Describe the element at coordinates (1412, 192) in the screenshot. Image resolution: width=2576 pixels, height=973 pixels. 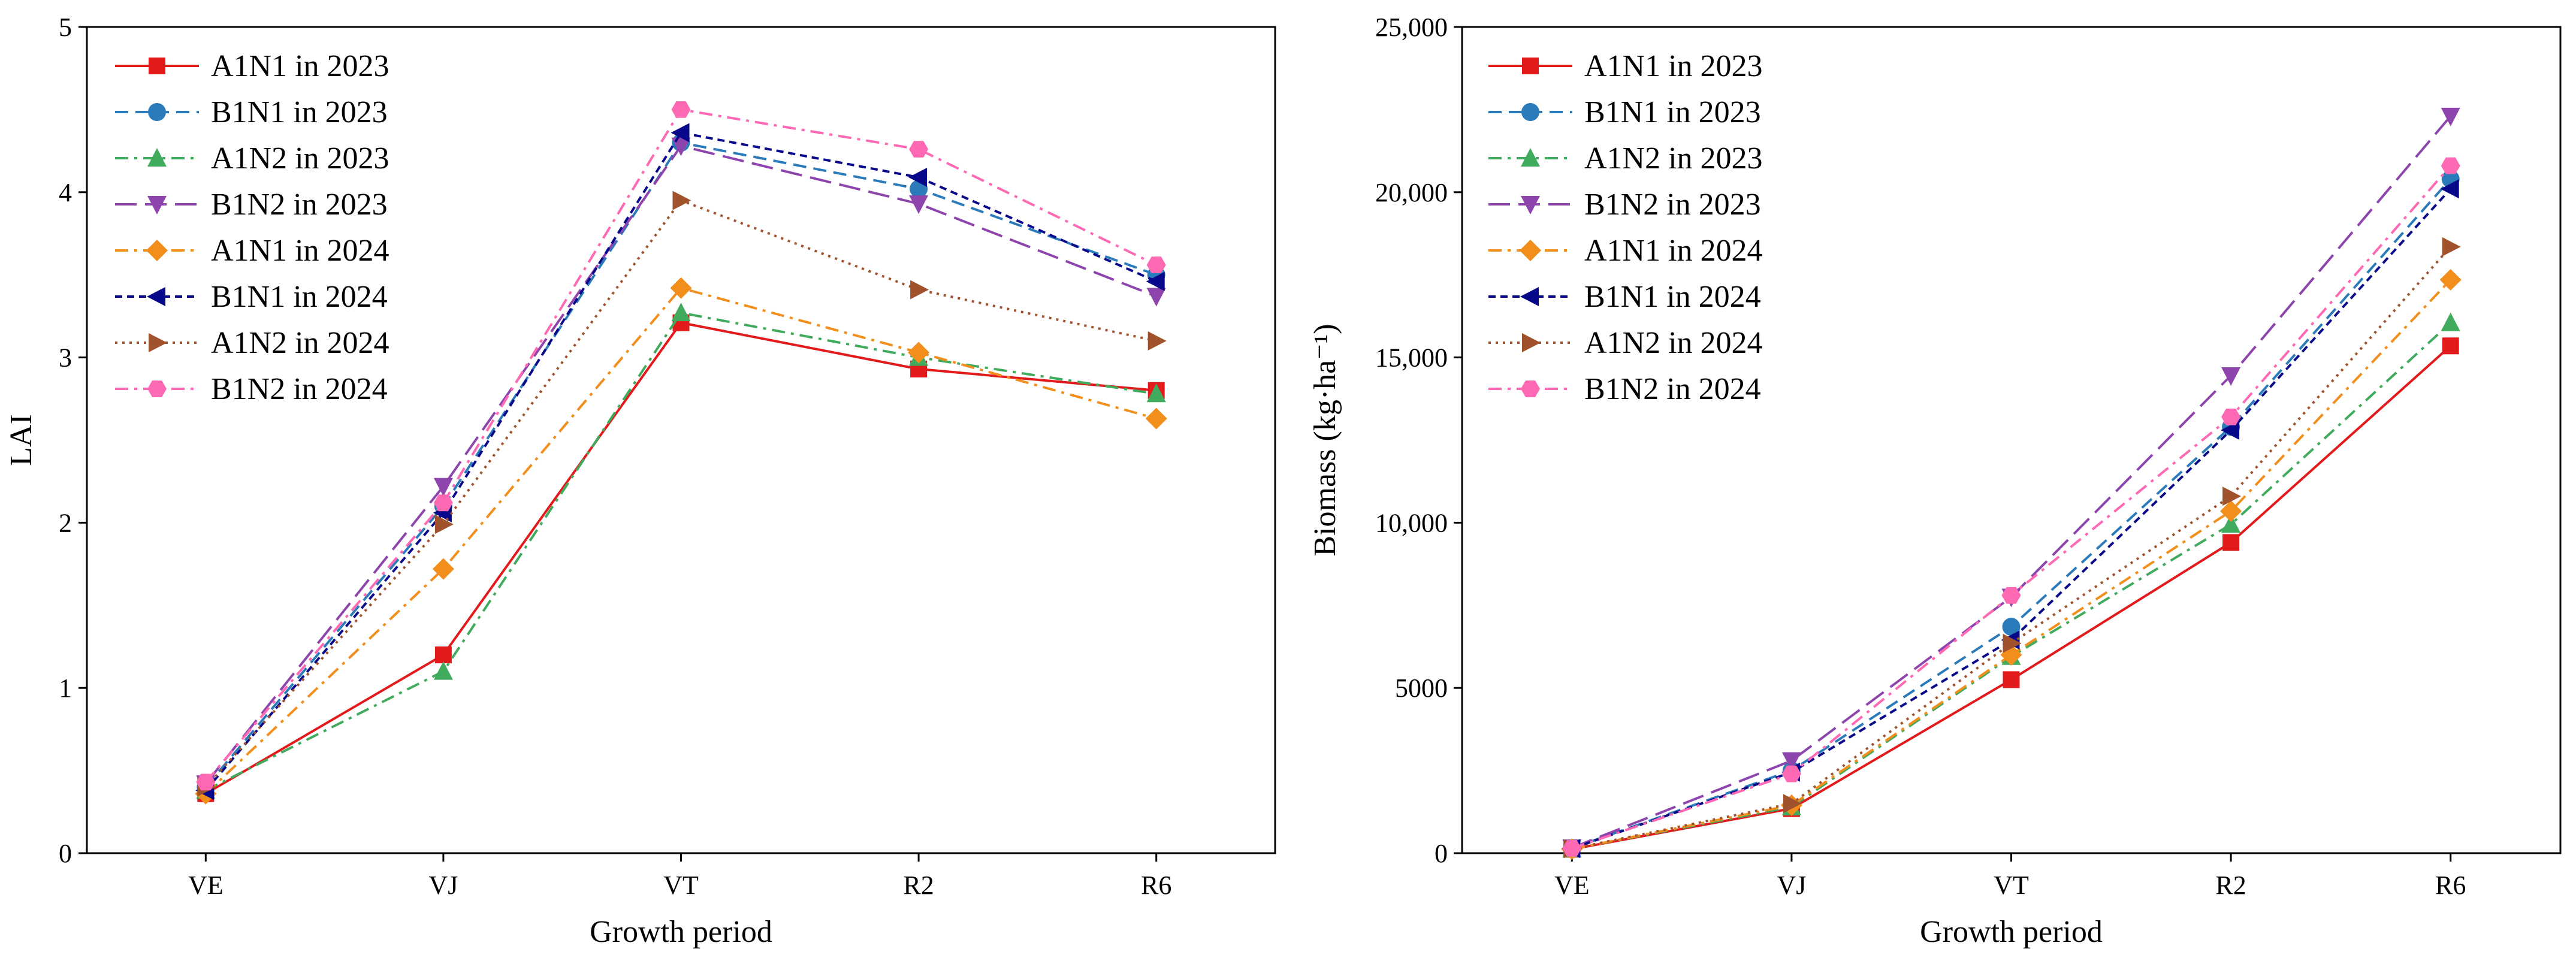
I see `y-tick-label: 20,000` at that location.